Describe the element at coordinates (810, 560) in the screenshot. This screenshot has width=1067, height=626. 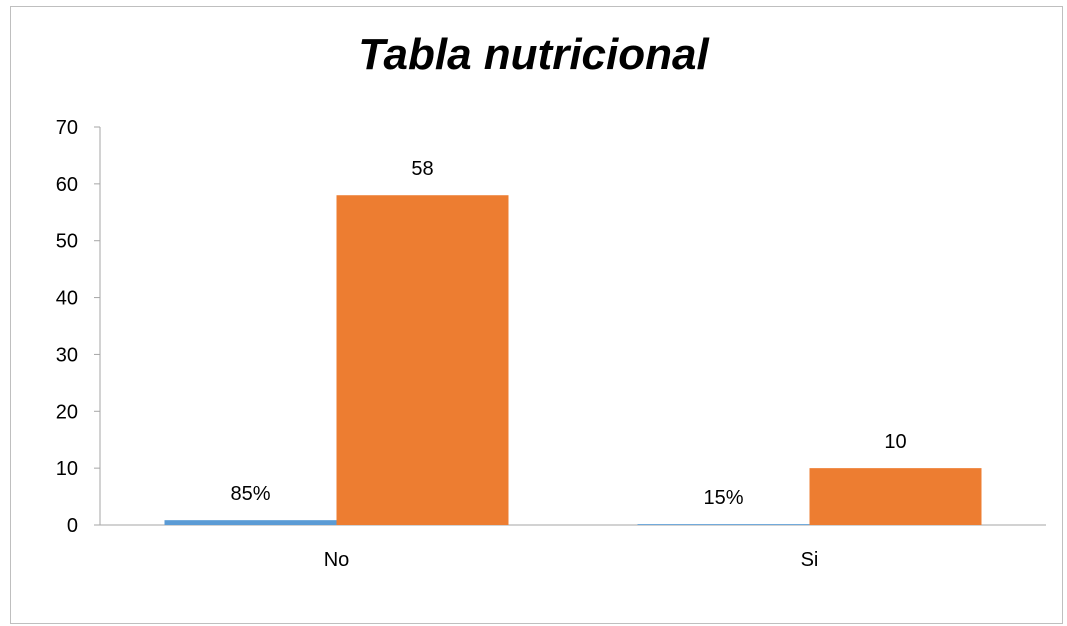
I see `x-tick-label: Si` at that location.